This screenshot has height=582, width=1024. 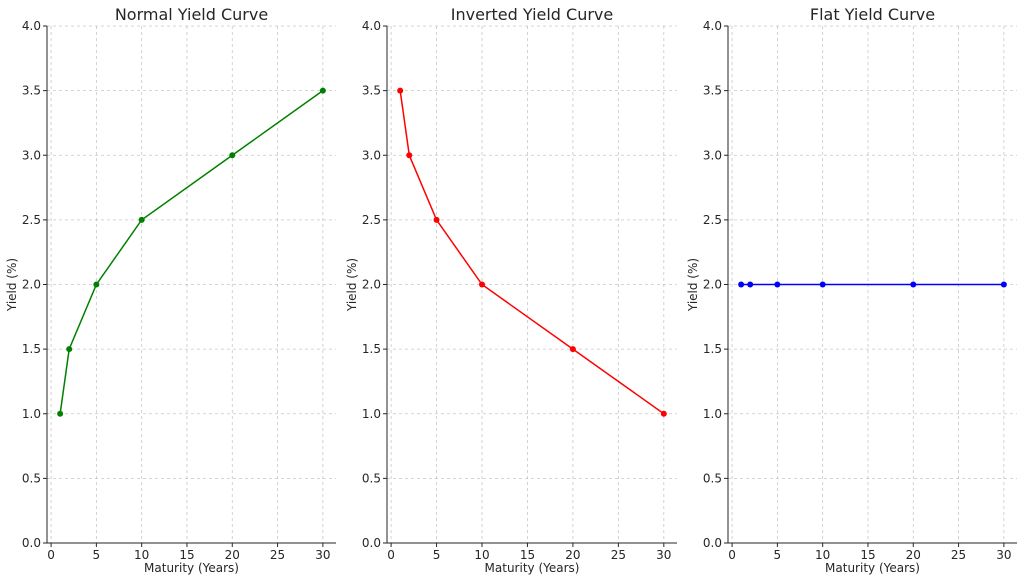 I want to click on chart-title: Flat Yield Curve, so click(x=872, y=14).